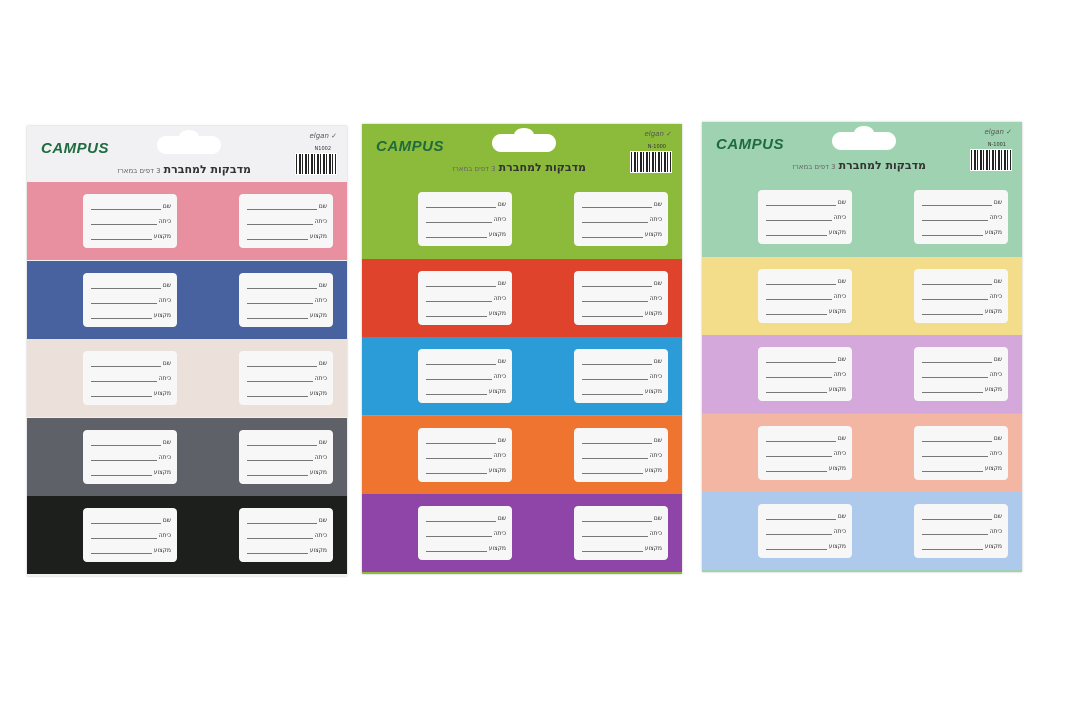 The width and height of the screenshot is (1079, 723). I want to click on title-text: מדבקות למחברת, so click(882, 165).